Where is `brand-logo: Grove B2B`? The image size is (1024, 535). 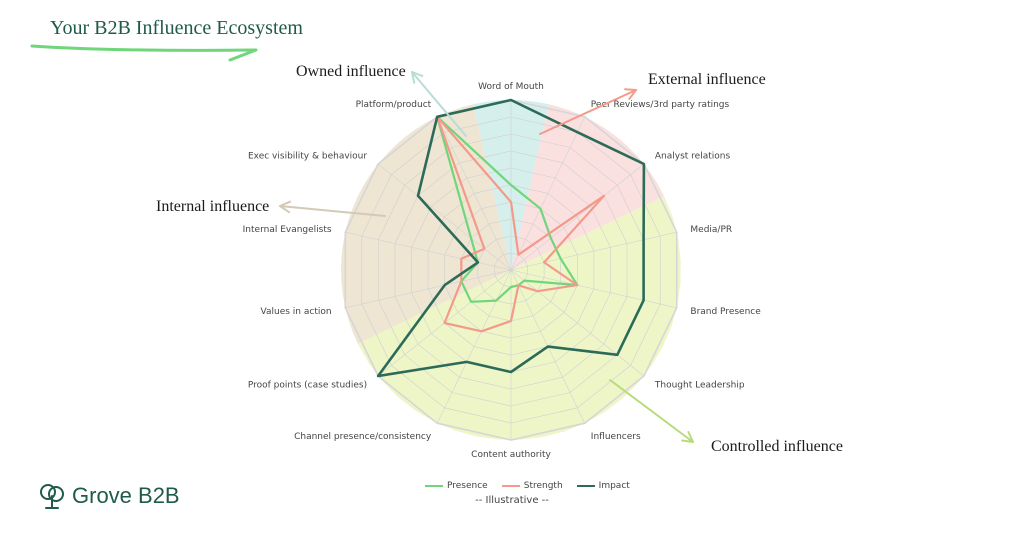
brand-logo: Grove B2B is located at coordinates (109, 496).